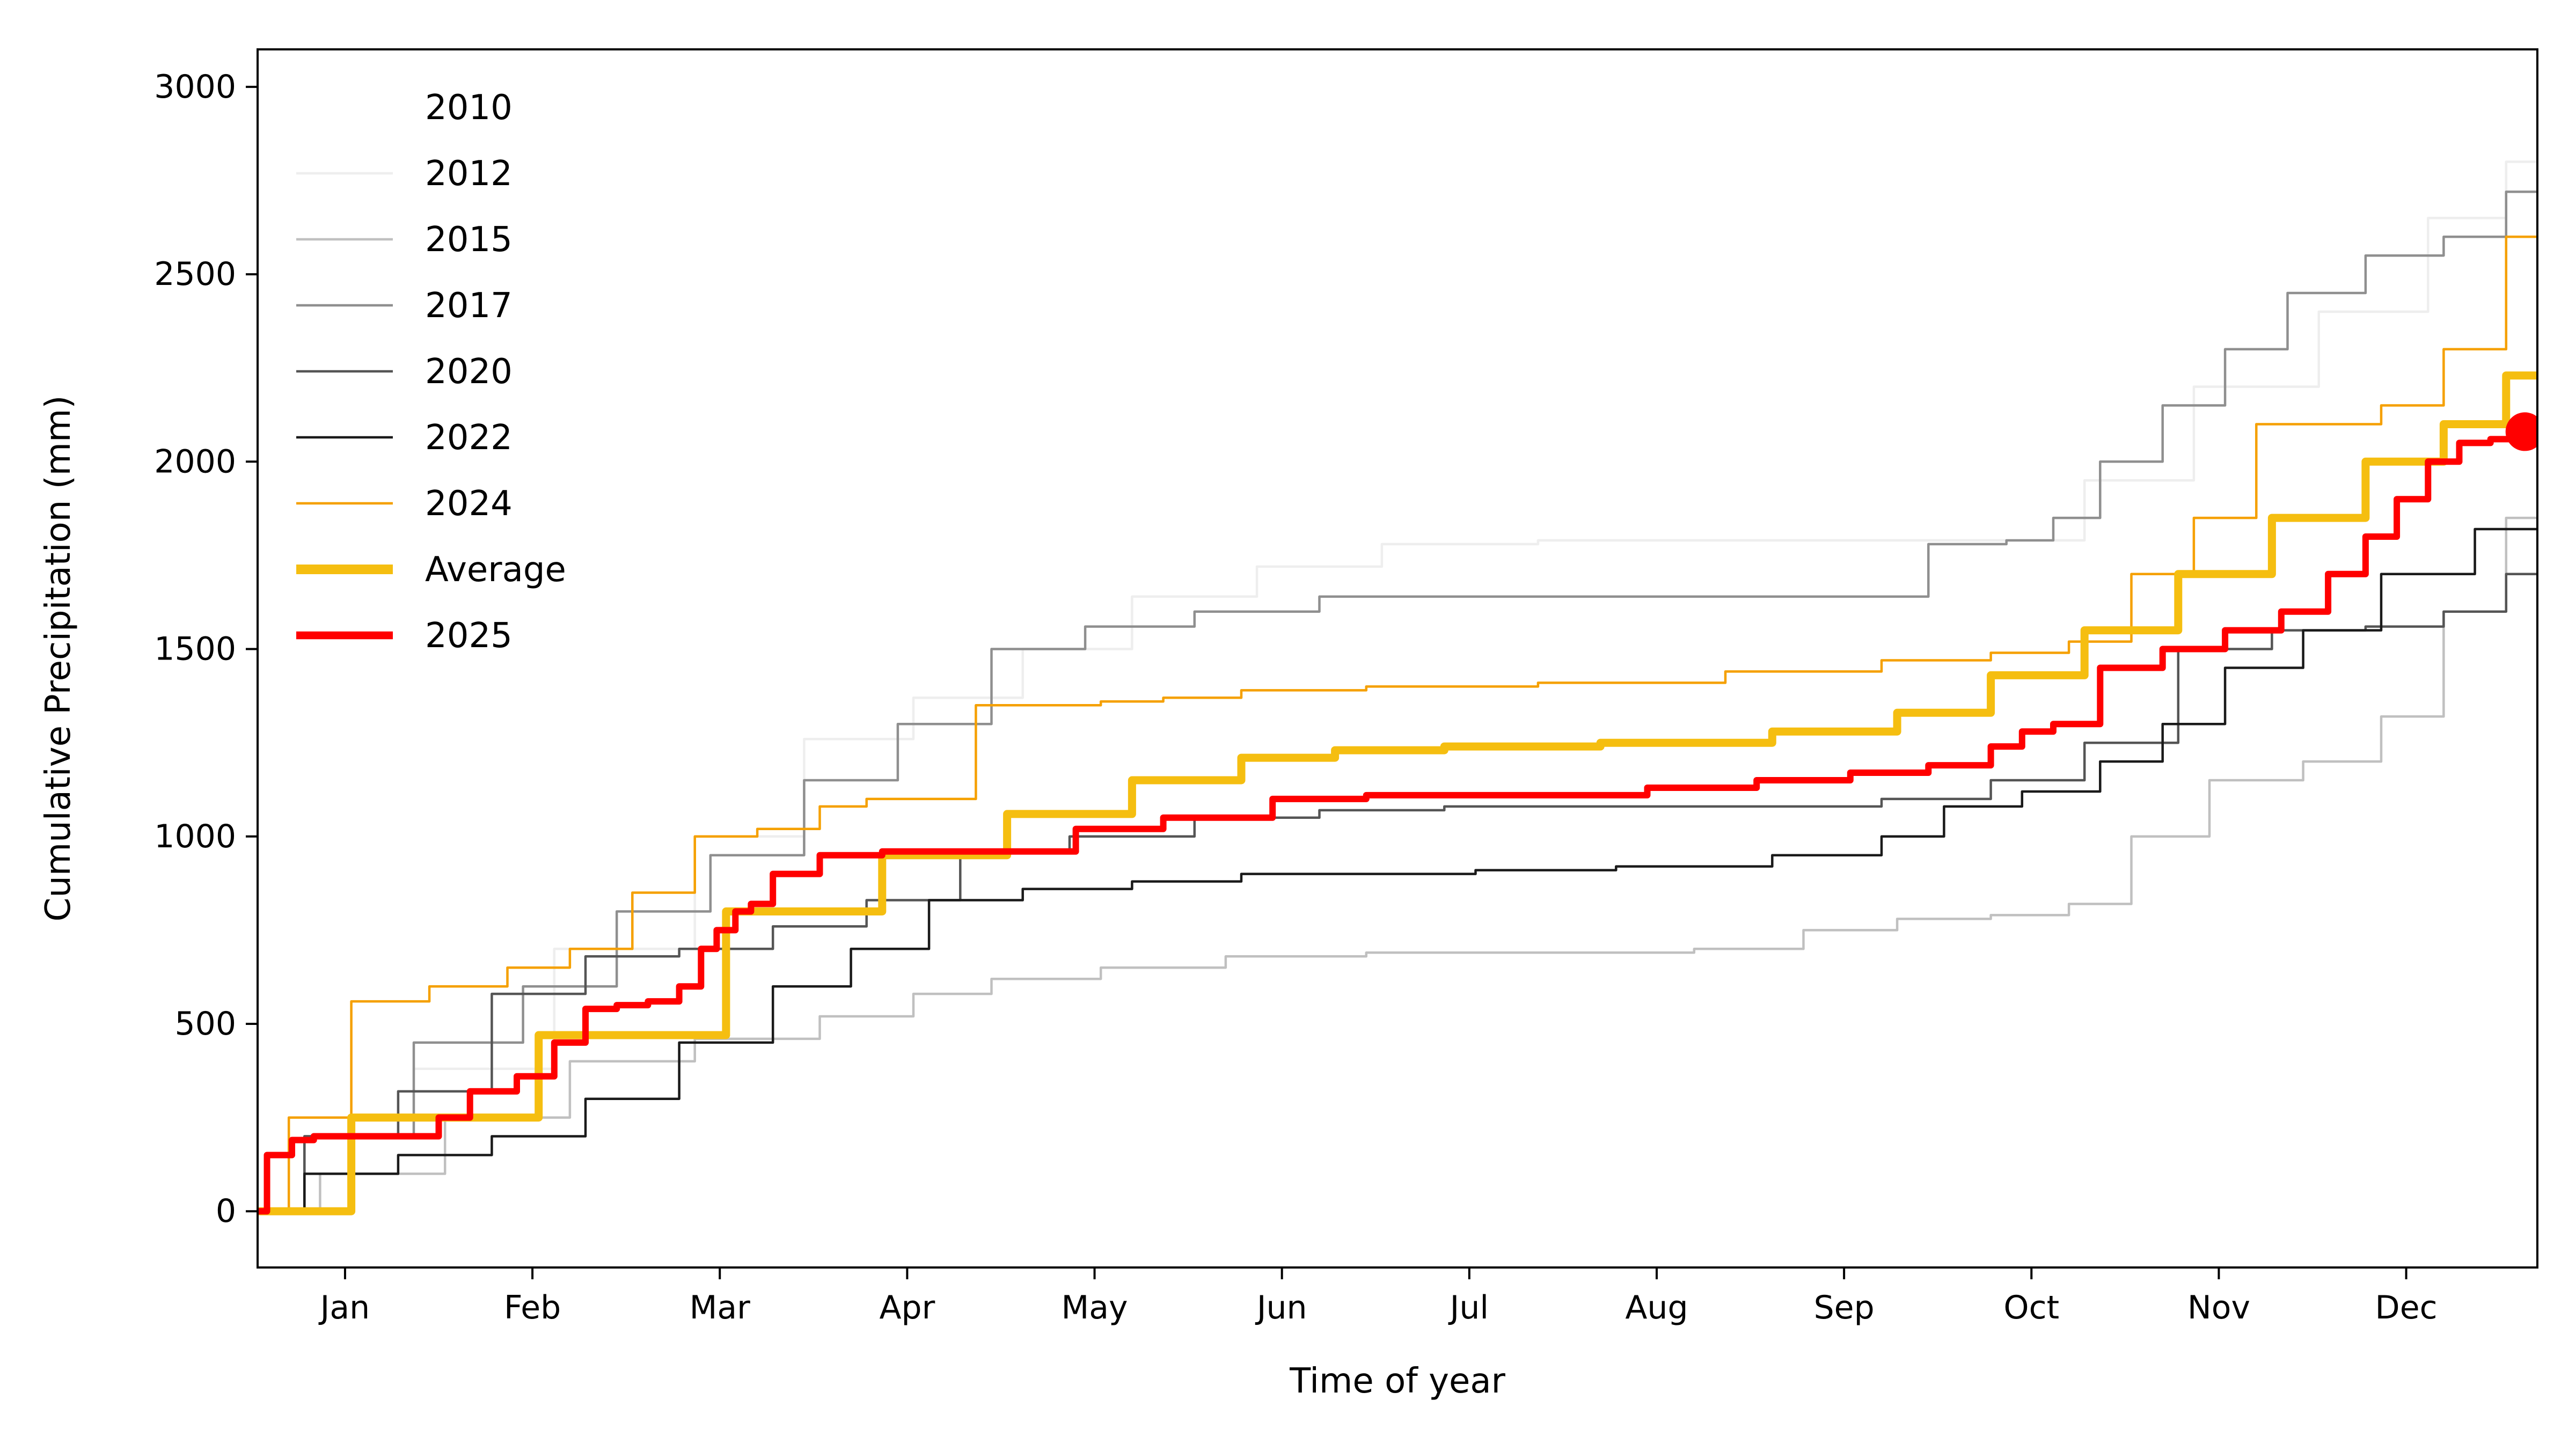 The height and width of the screenshot is (1451, 2576). I want to click on x-tick-label: Oct, so click(2031, 1308).